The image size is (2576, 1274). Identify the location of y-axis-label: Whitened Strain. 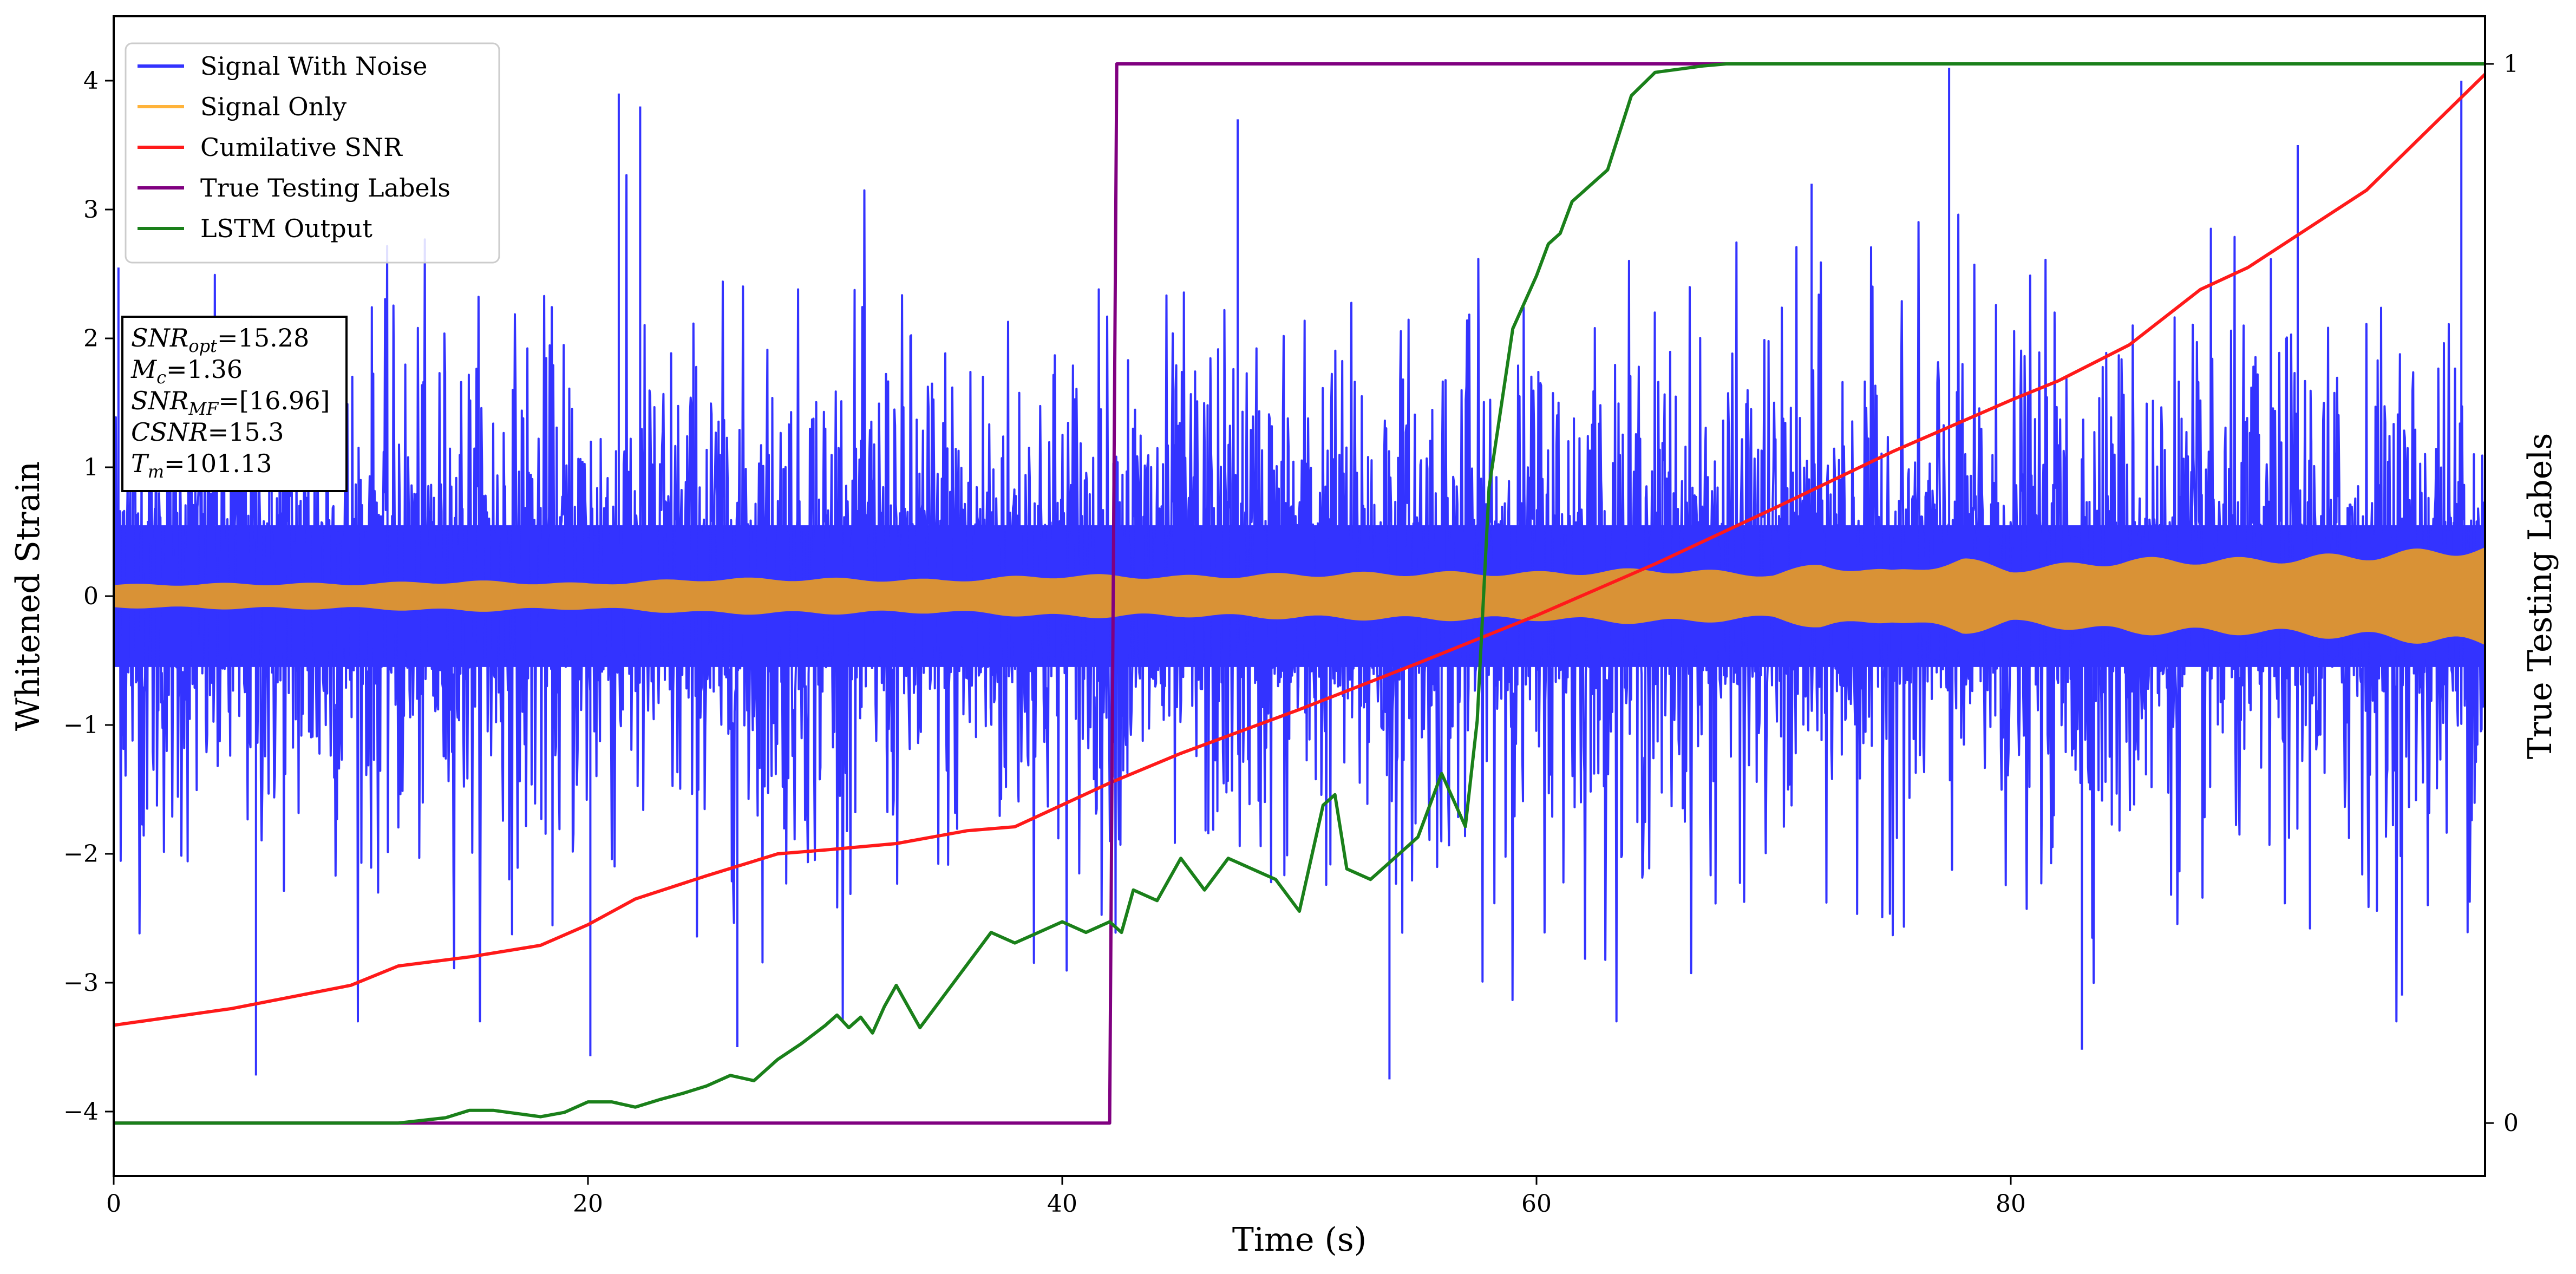
(28, 596).